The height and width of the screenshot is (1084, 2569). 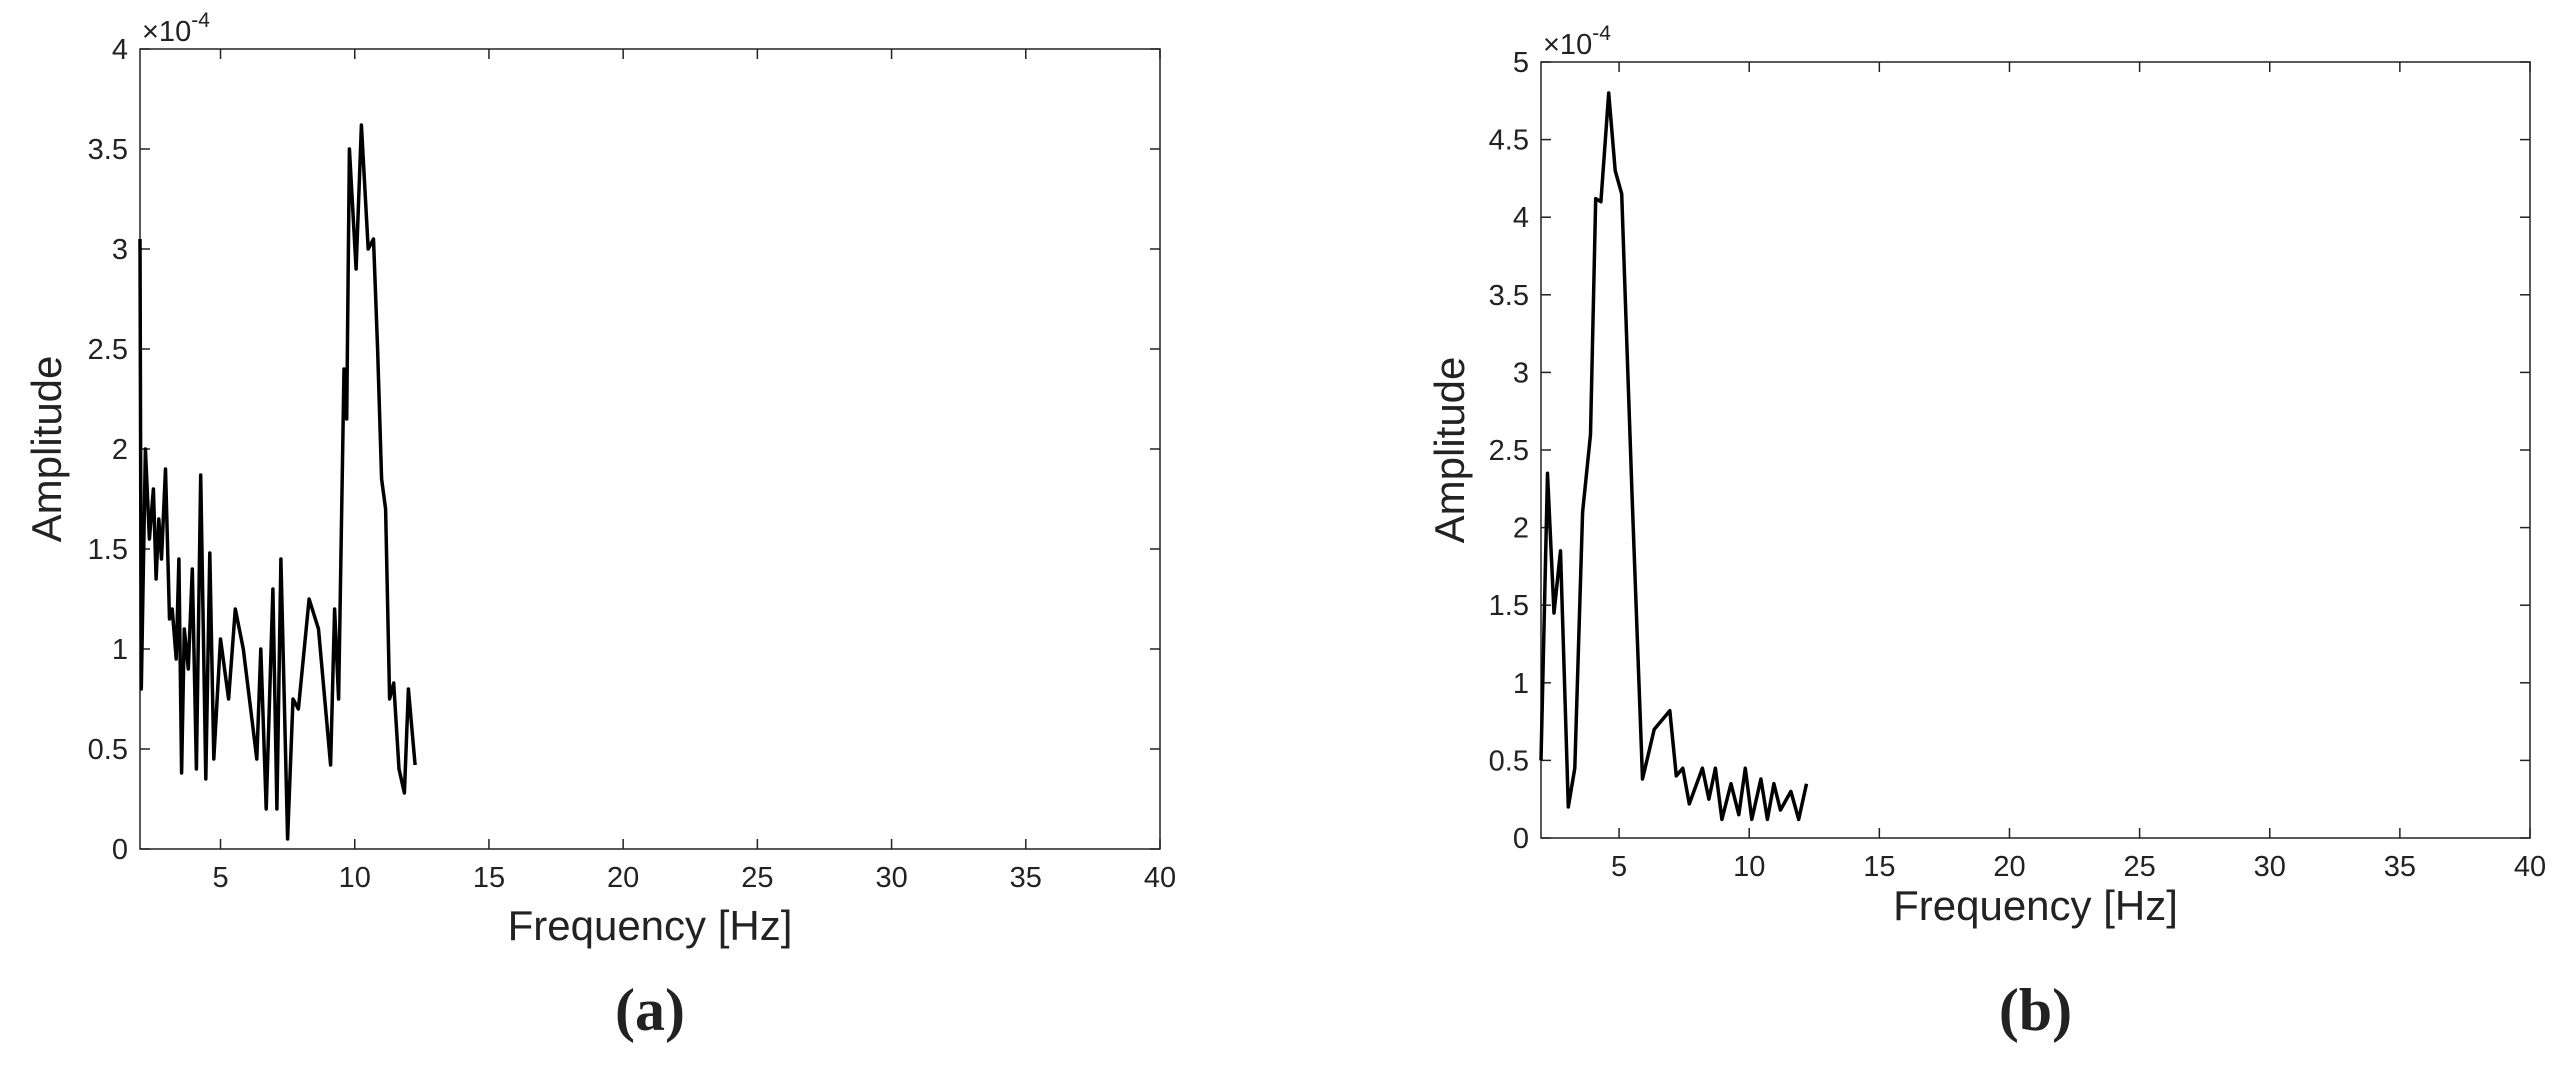 What do you see at coordinates (1521, 63) in the screenshot?
I see `y-tick-label: 5` at bounding box center [1521, 63].